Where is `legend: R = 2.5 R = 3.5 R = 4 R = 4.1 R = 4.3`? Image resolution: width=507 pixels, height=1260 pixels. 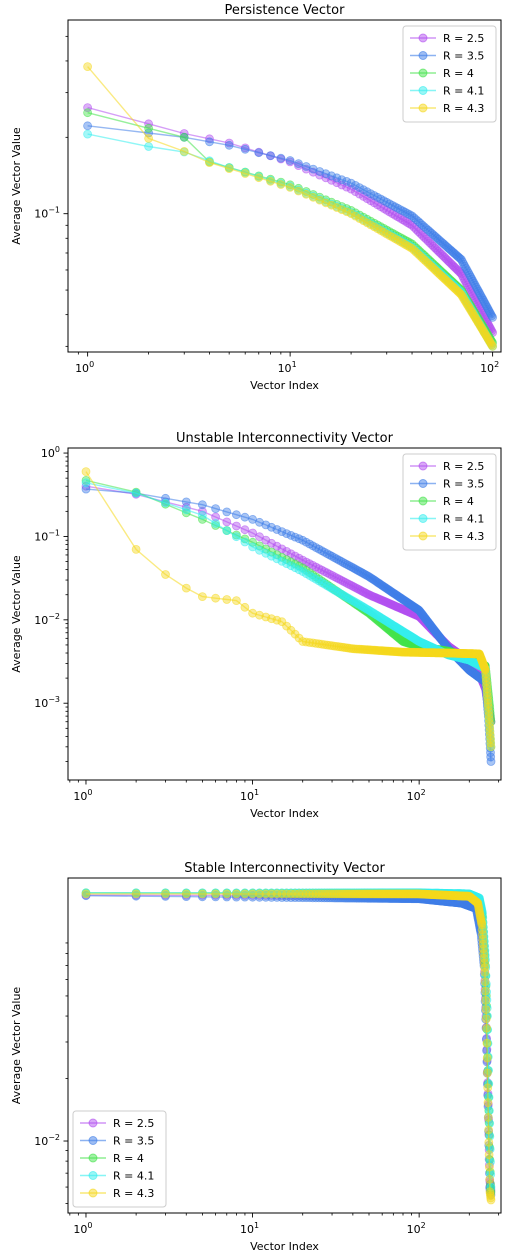
legend: R = 2.5 R = 3.5 R = 4 R = 4.1 R = 4.3 is located at coordinates (449, 502).